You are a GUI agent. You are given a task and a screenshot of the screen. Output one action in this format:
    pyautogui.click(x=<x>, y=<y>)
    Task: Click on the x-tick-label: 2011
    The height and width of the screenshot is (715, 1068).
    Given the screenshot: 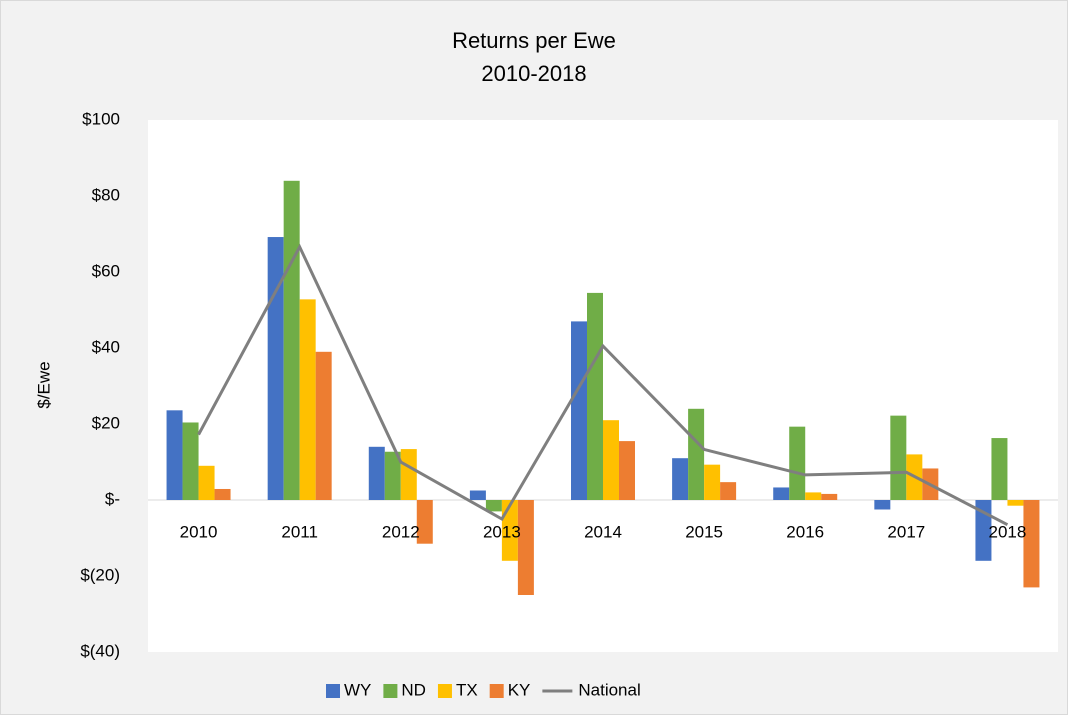 What is the action you would take?
    pyautogui.click(x=299, y=531)
    